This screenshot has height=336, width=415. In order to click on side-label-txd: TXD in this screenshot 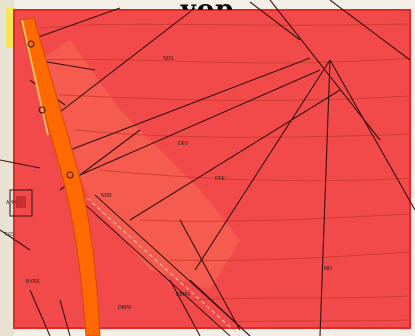, I will do `click(9, 235)`.